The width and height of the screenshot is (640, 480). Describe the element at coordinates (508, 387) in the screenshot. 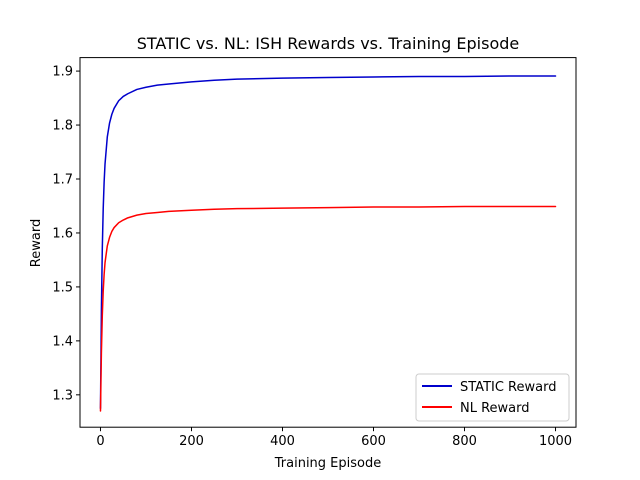

I see `legend-label-static: STATIC Reward` at that location.